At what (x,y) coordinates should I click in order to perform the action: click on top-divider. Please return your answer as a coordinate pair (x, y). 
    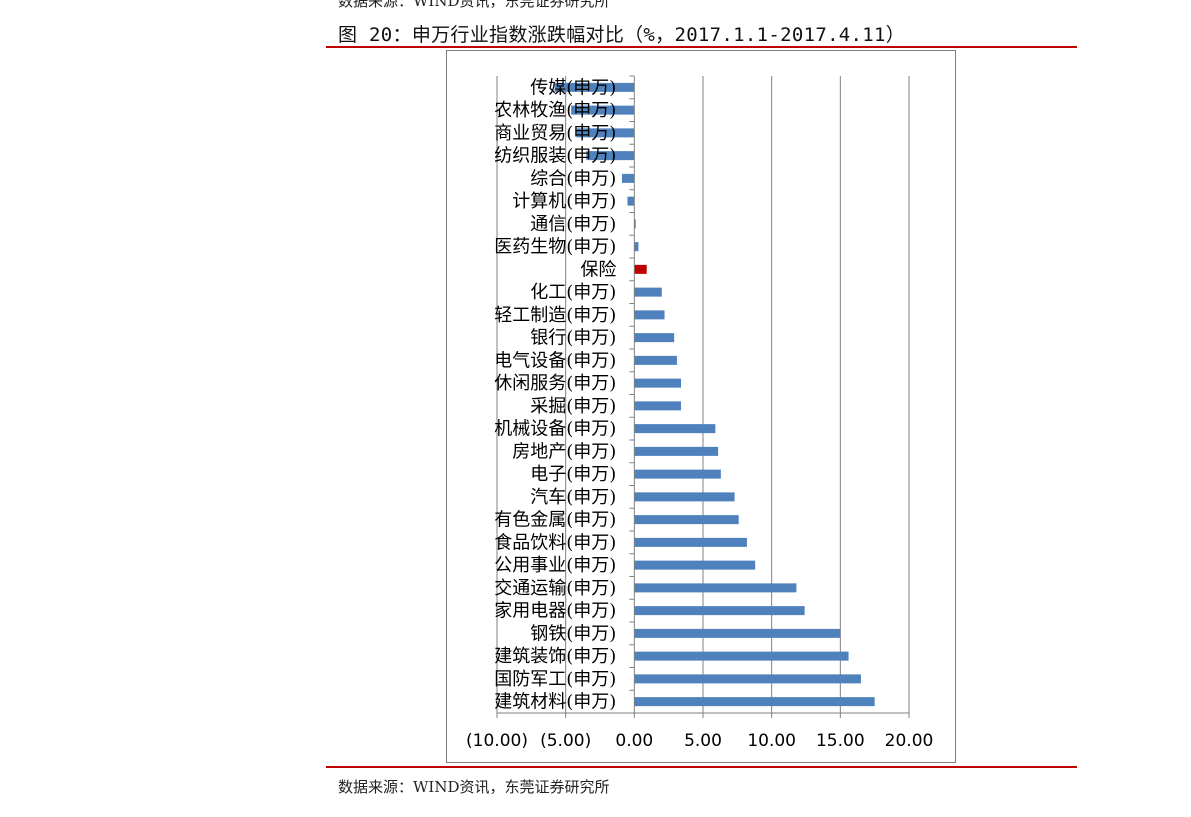
    Looking at the image, I should click on (701, 47).